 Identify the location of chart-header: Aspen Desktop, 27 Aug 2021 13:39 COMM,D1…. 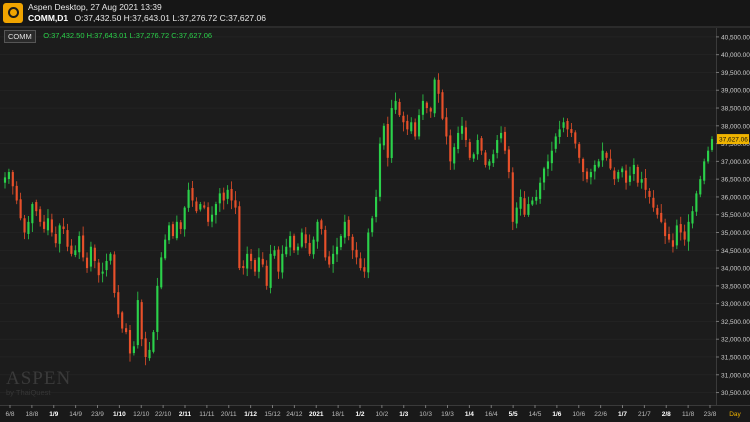
(375, 13).